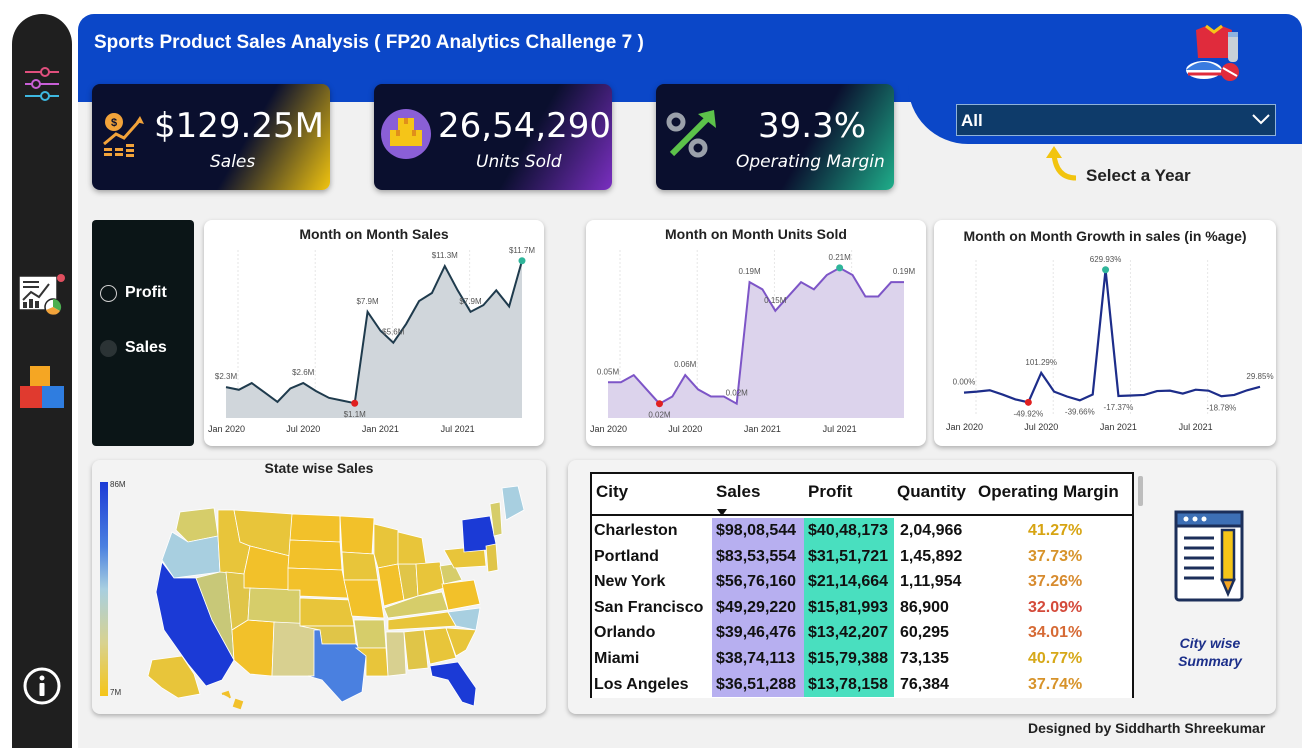  Describe the element at coordinates (332, 595) in the screenshot. I see `us-states-map` at that location.